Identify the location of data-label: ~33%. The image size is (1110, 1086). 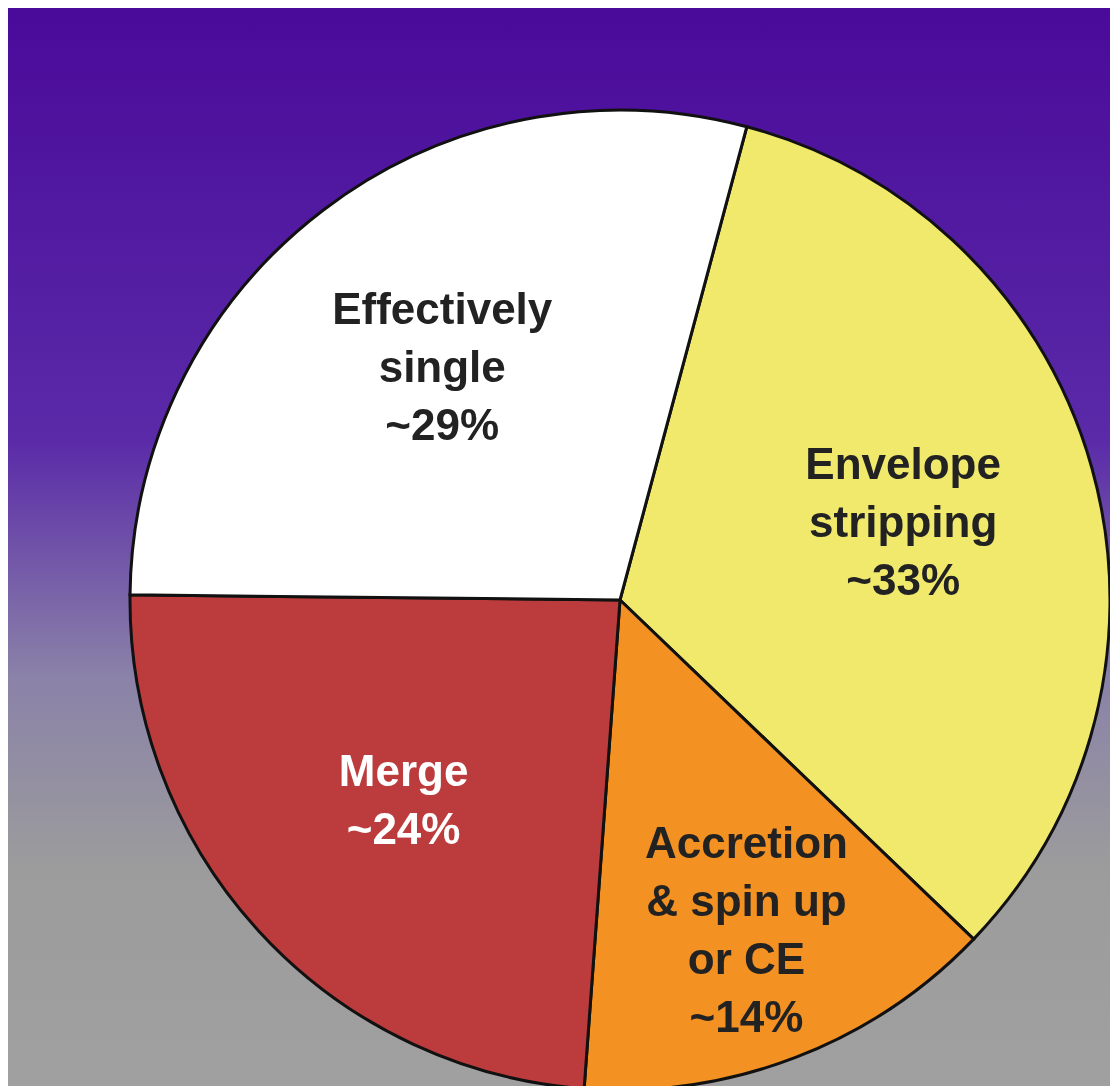
(903, 579).